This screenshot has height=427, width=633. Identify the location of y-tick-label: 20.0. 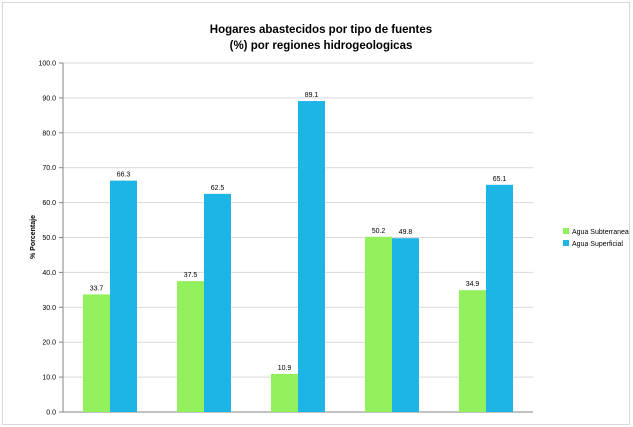
(49, 343).